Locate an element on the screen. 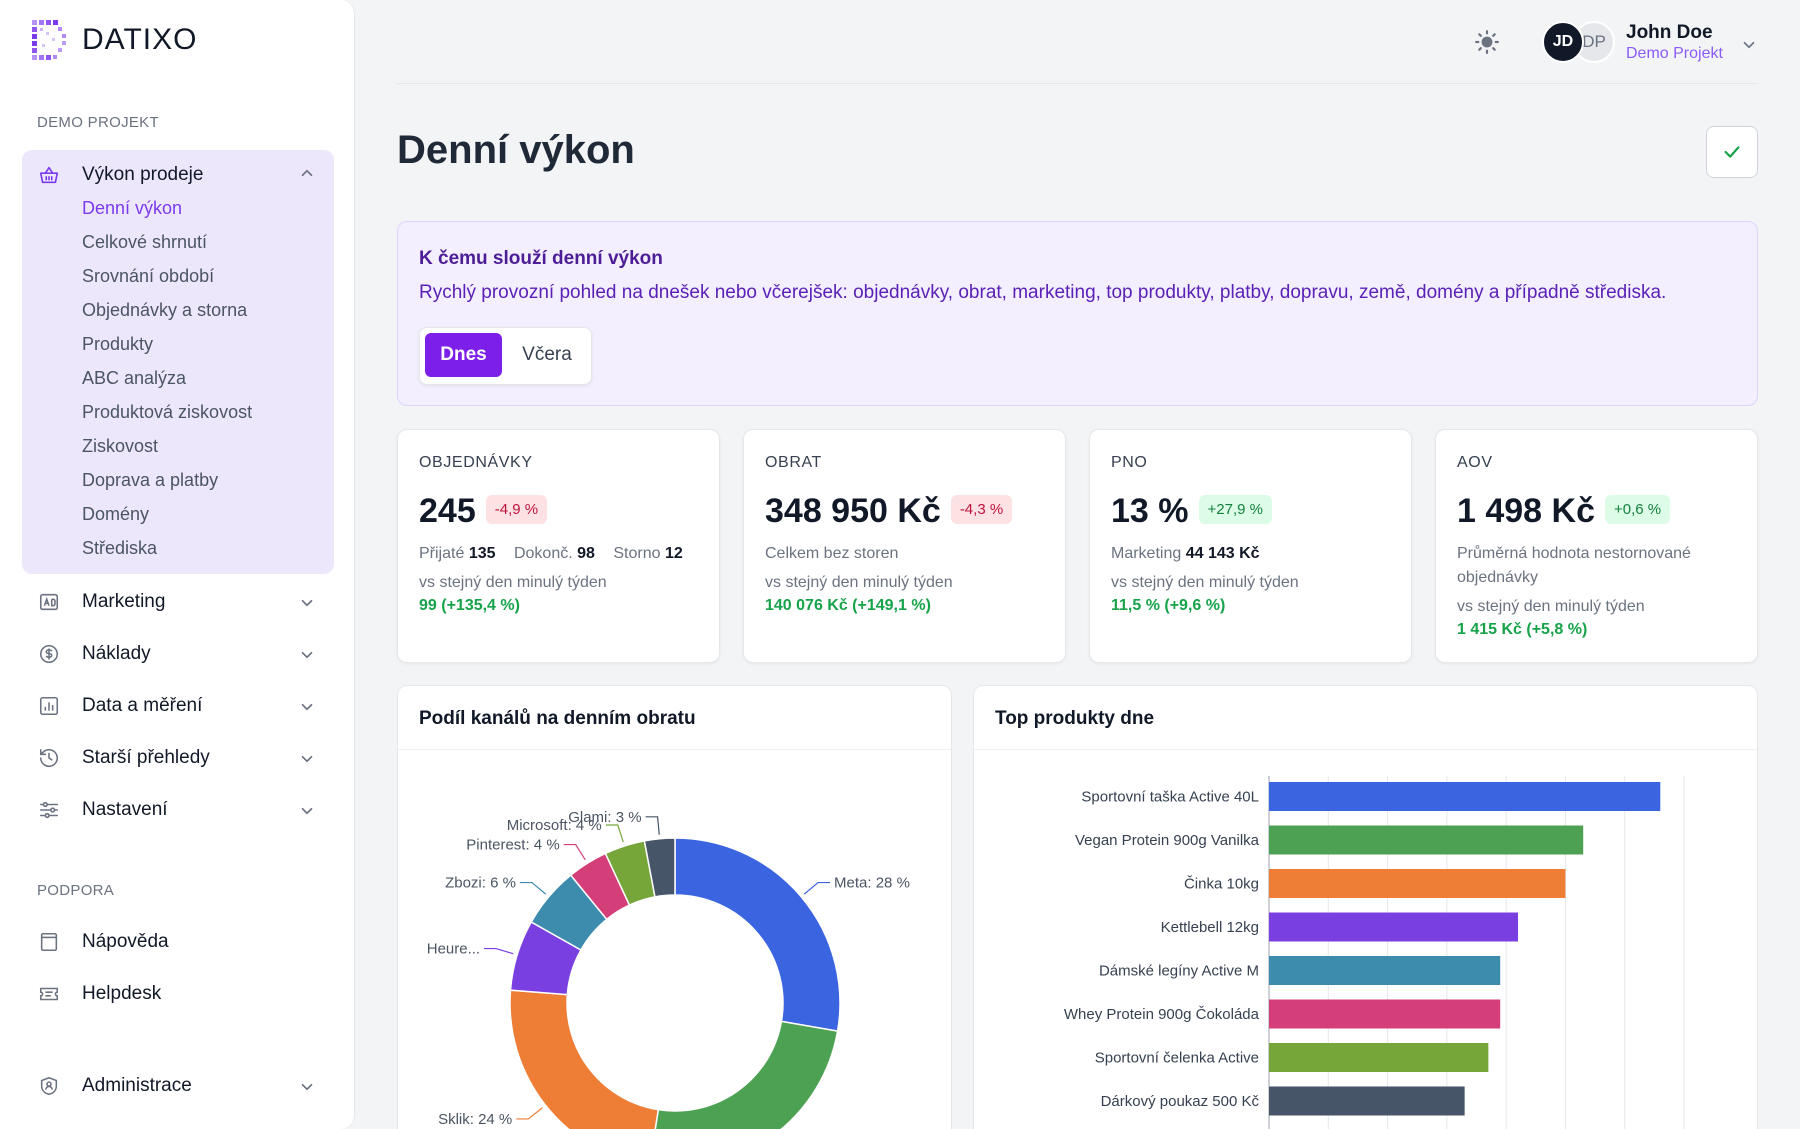 The height and width of the screenshot is (1129, 1800). toggle-dnes-button: Dnes is located at coordinates (463, 355).